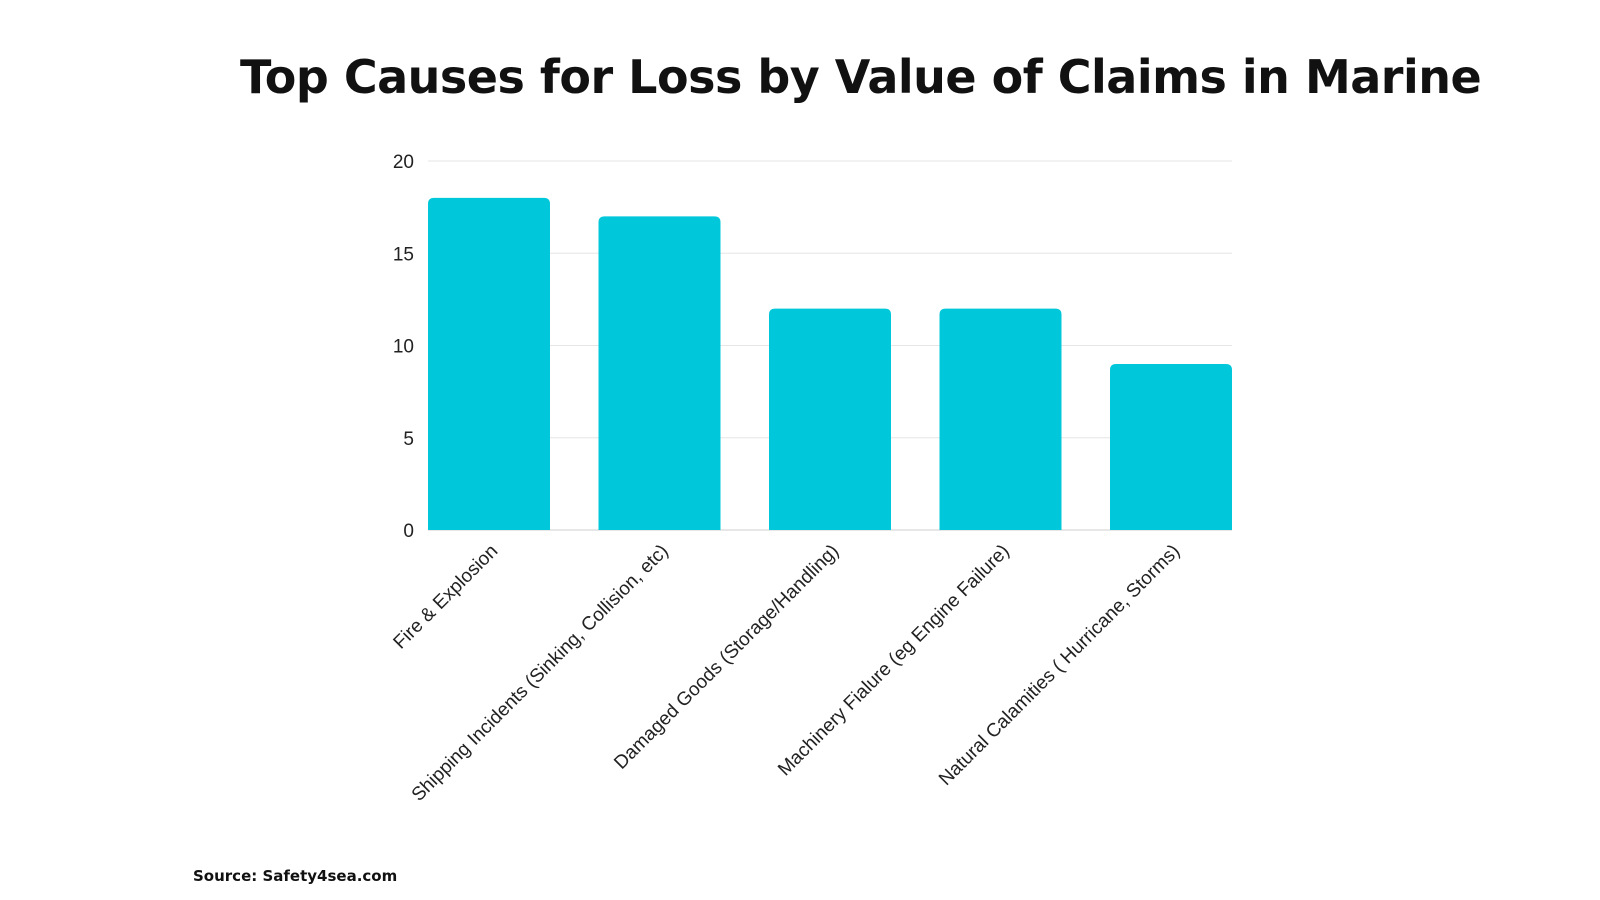 The width and height of the screenshot is (1600, 900). I want to click on y-tick-label: 20, so click(403, 162).